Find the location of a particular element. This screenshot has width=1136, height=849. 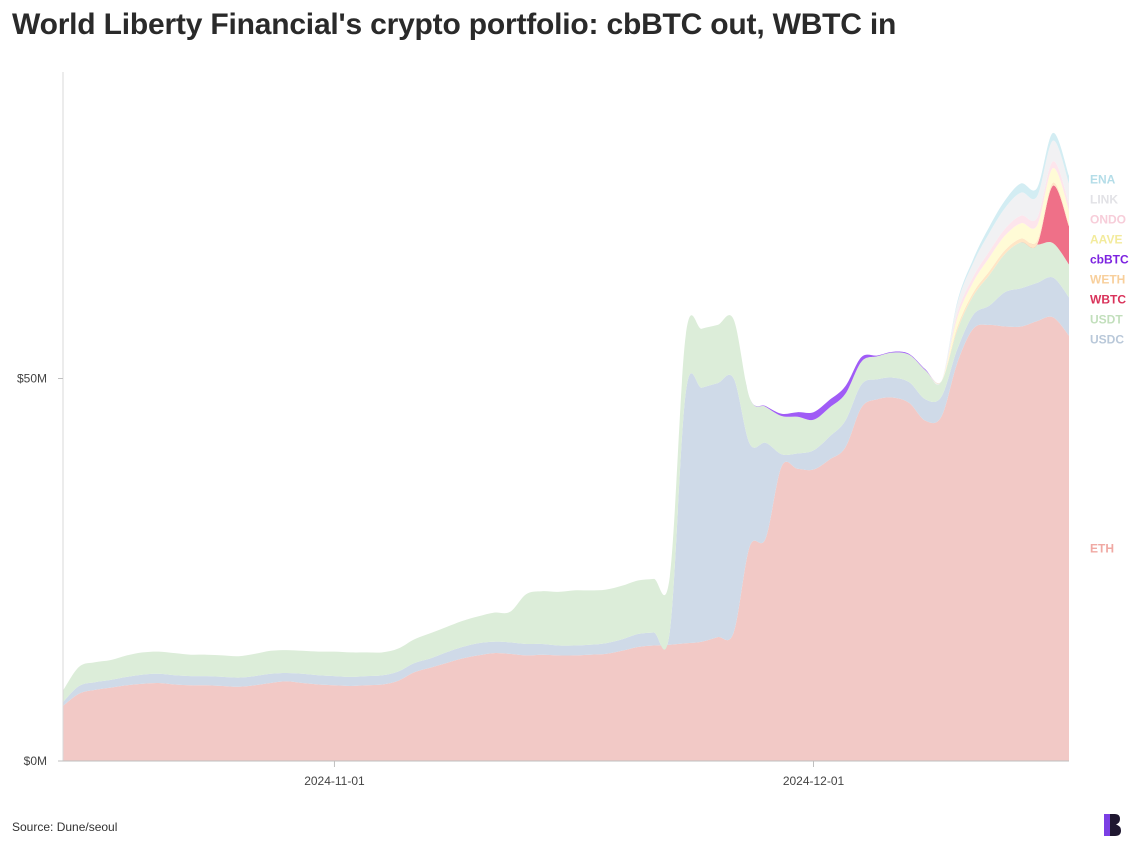

y-tick-label: $50M is located at coordinates (32, 379).